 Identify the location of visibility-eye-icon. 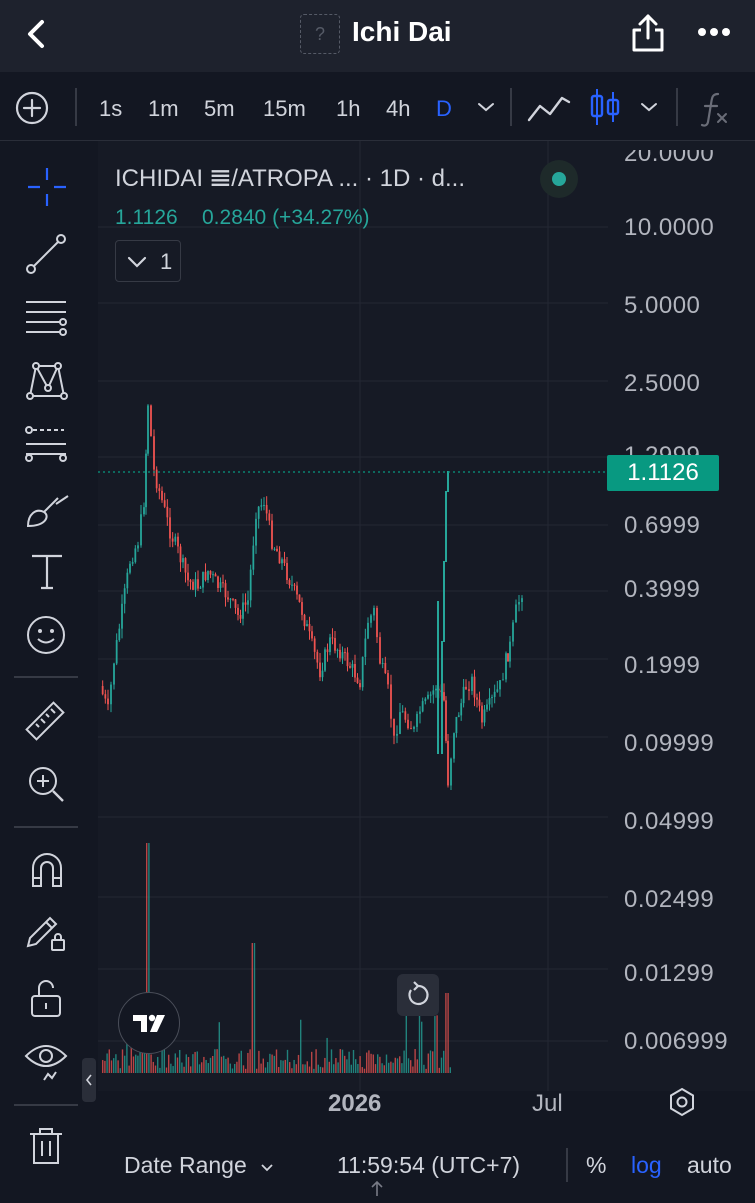
(46, 1062).